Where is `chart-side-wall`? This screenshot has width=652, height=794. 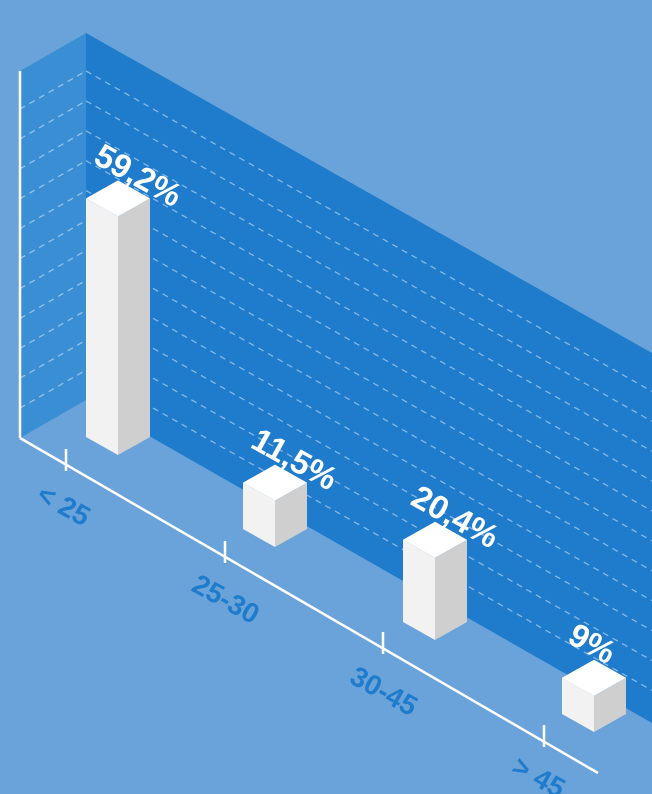
chart-side-wall is located at coordinates (53, 235).